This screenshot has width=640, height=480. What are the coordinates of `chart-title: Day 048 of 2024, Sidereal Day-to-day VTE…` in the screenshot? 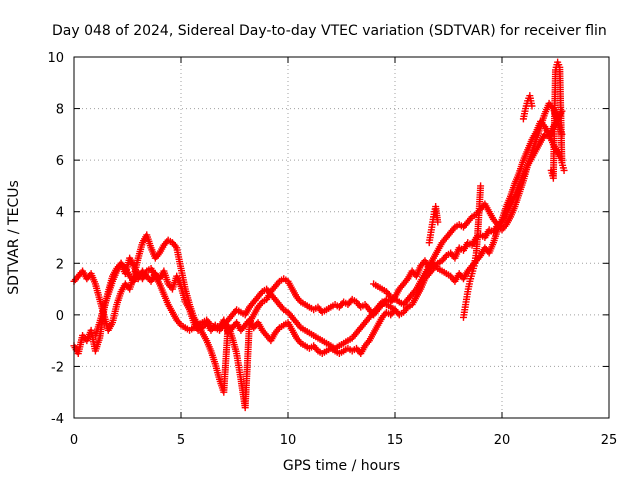 It's located at (329, 31).